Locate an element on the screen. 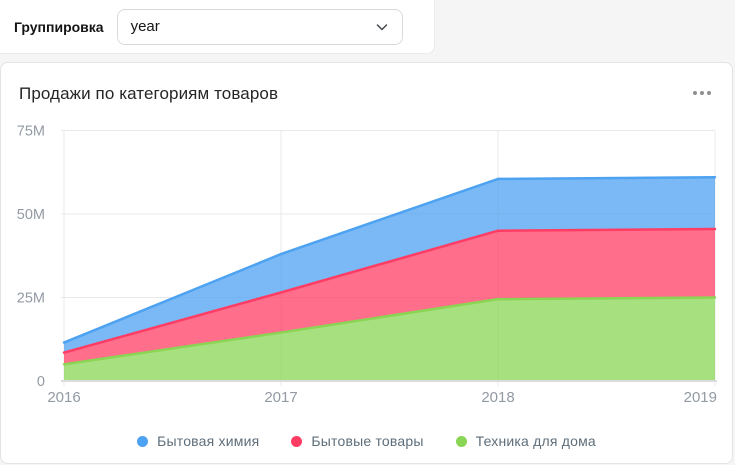 This screenshot has height=465, width=735. legend-item: Техника для дома is located at coordinates (525, 441).